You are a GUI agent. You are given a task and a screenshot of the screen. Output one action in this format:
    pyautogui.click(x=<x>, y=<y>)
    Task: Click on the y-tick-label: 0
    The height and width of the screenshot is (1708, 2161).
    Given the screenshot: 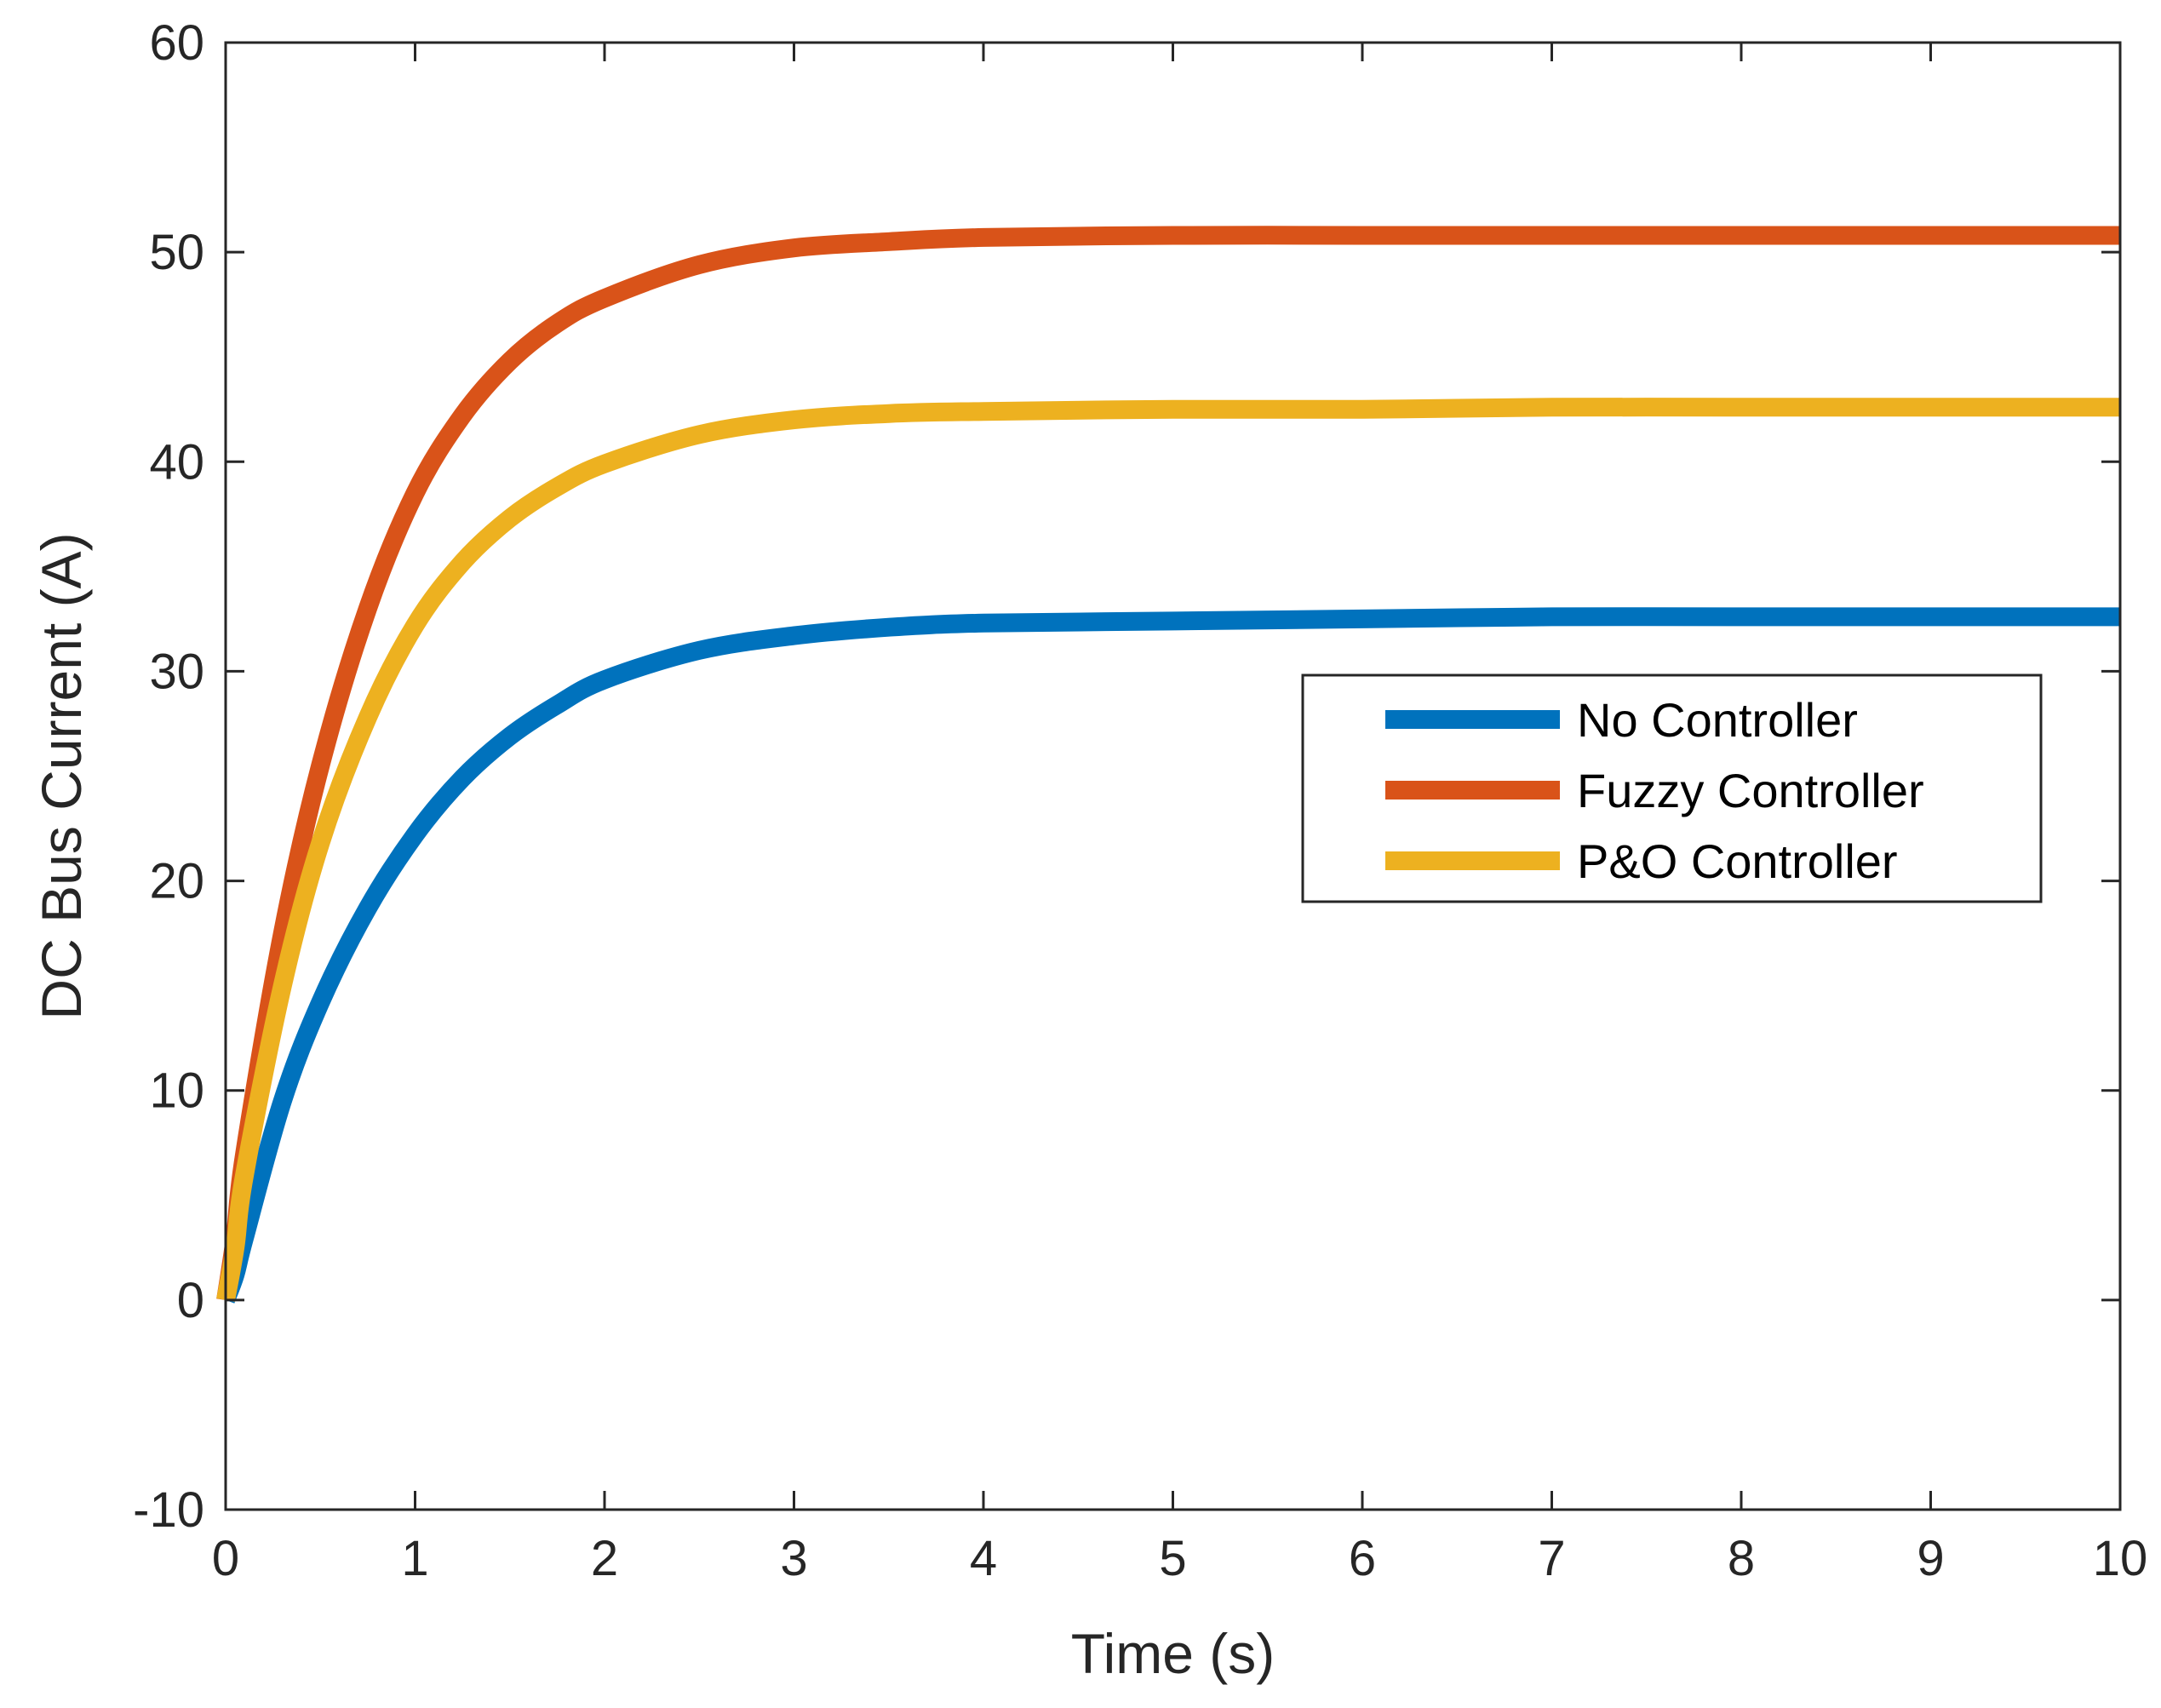 What is the action you would take?
    pyautogui.click(x=190, y=1301)
    